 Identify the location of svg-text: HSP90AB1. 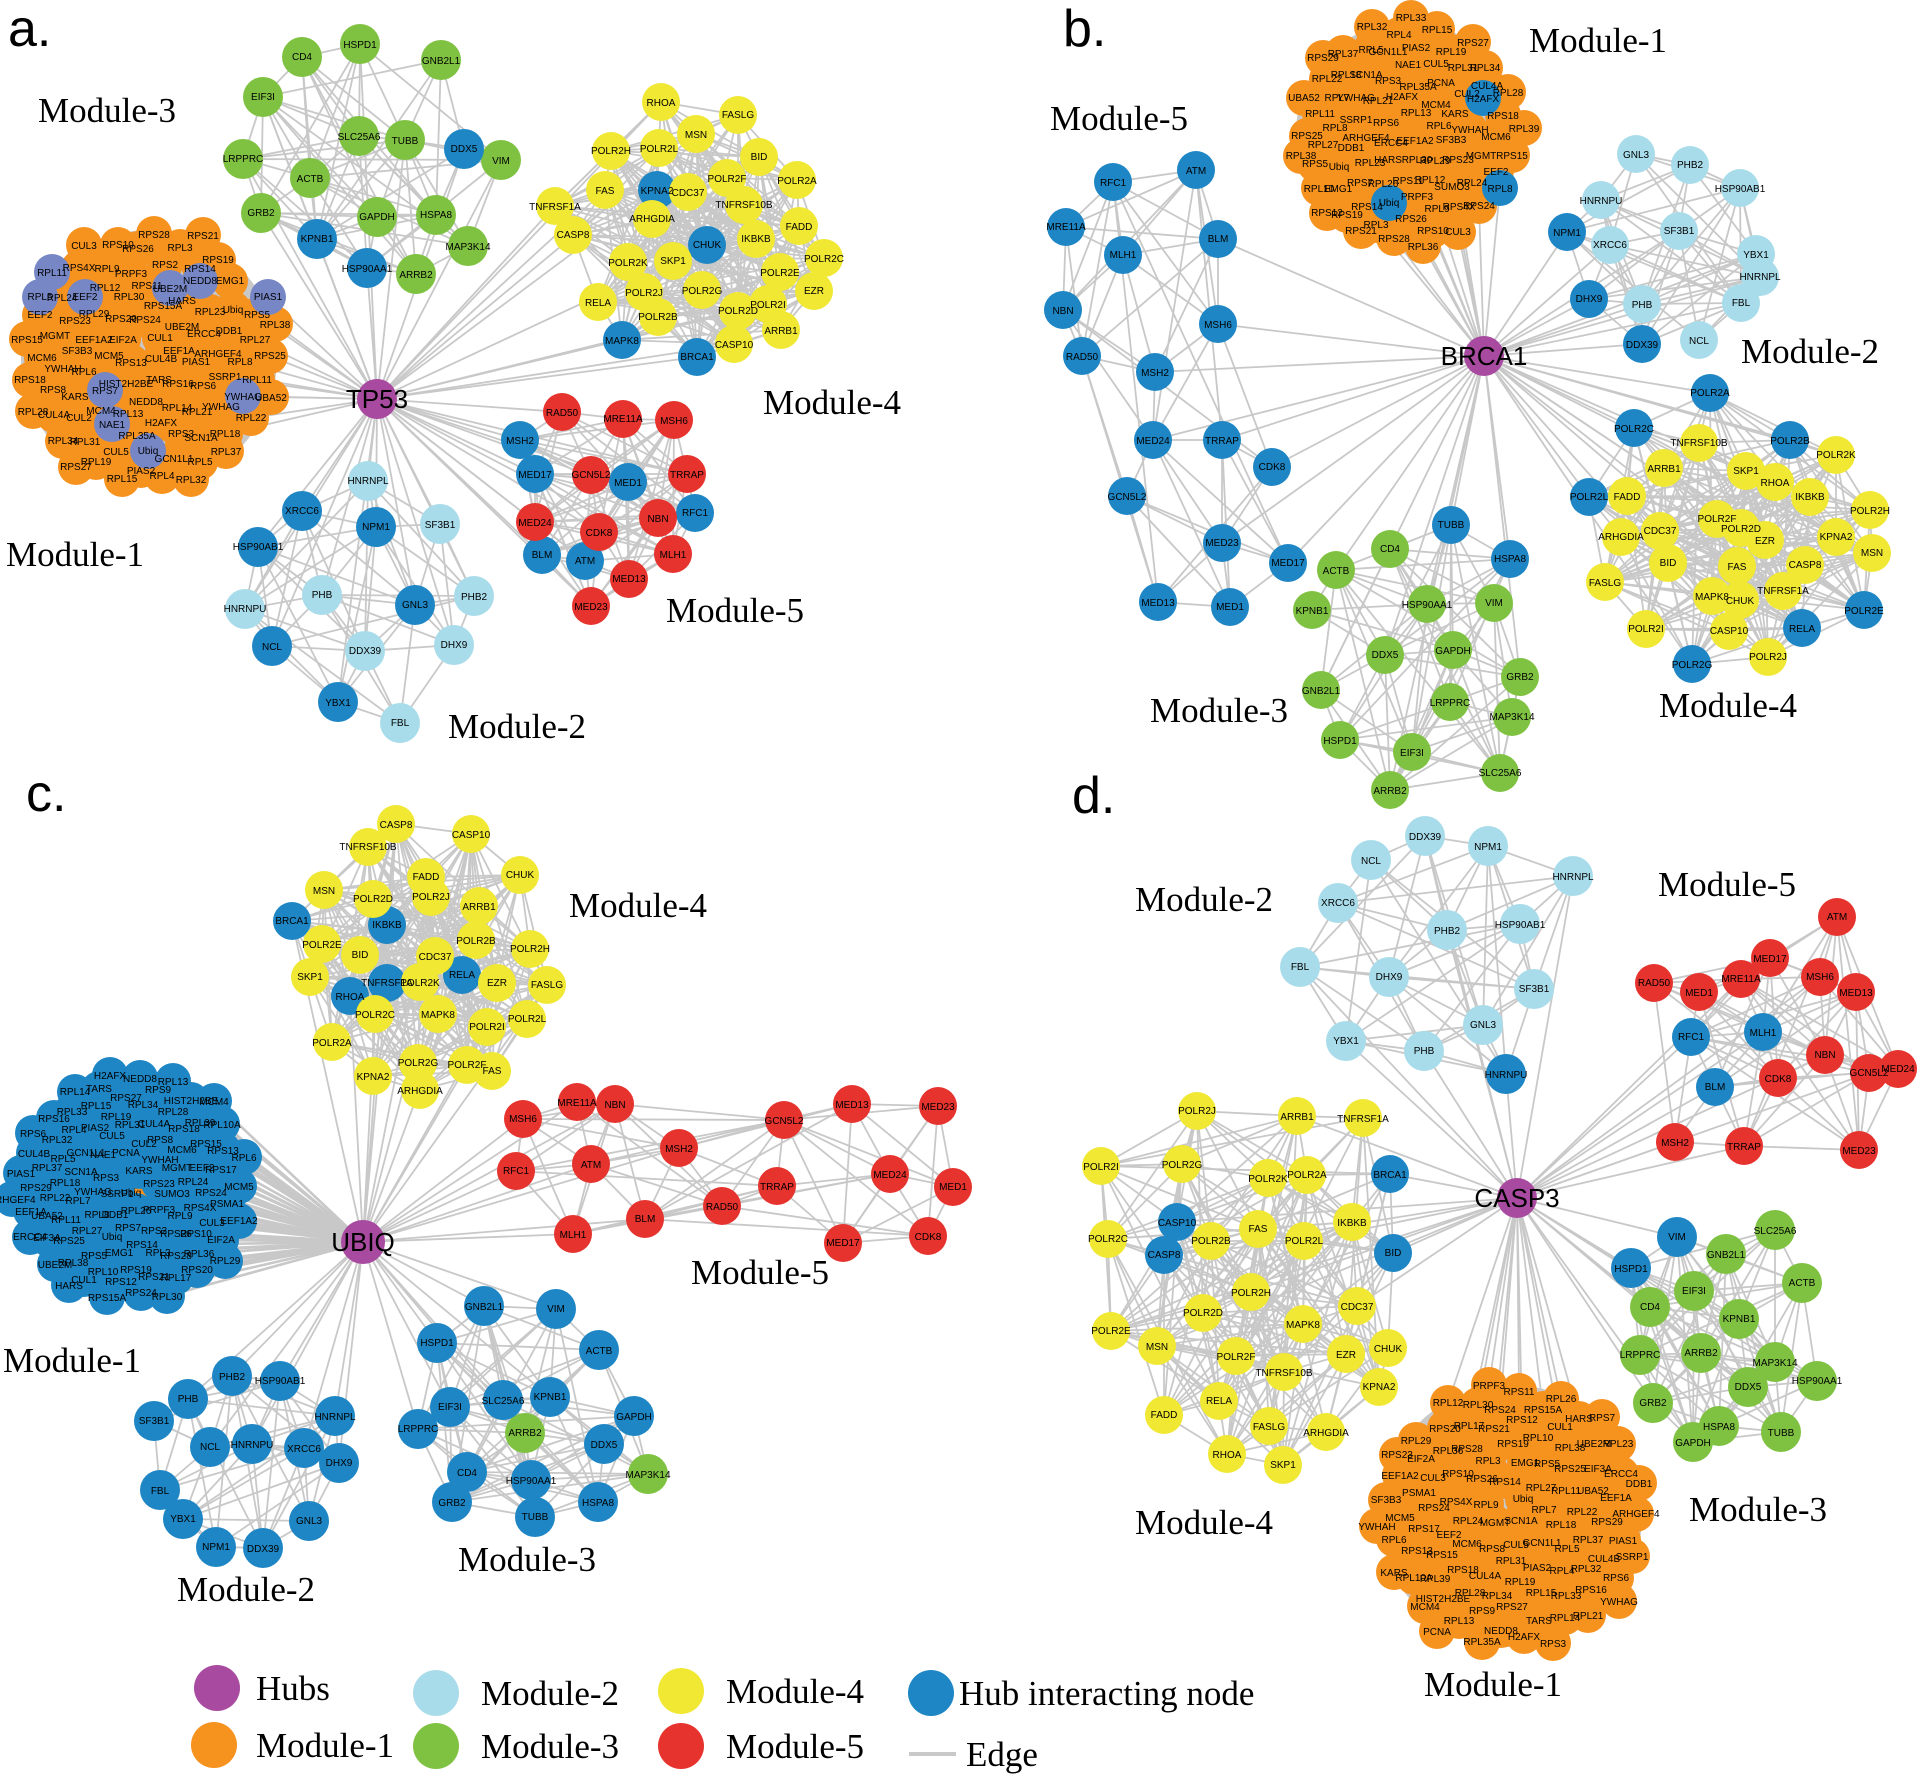
(1520, 925).